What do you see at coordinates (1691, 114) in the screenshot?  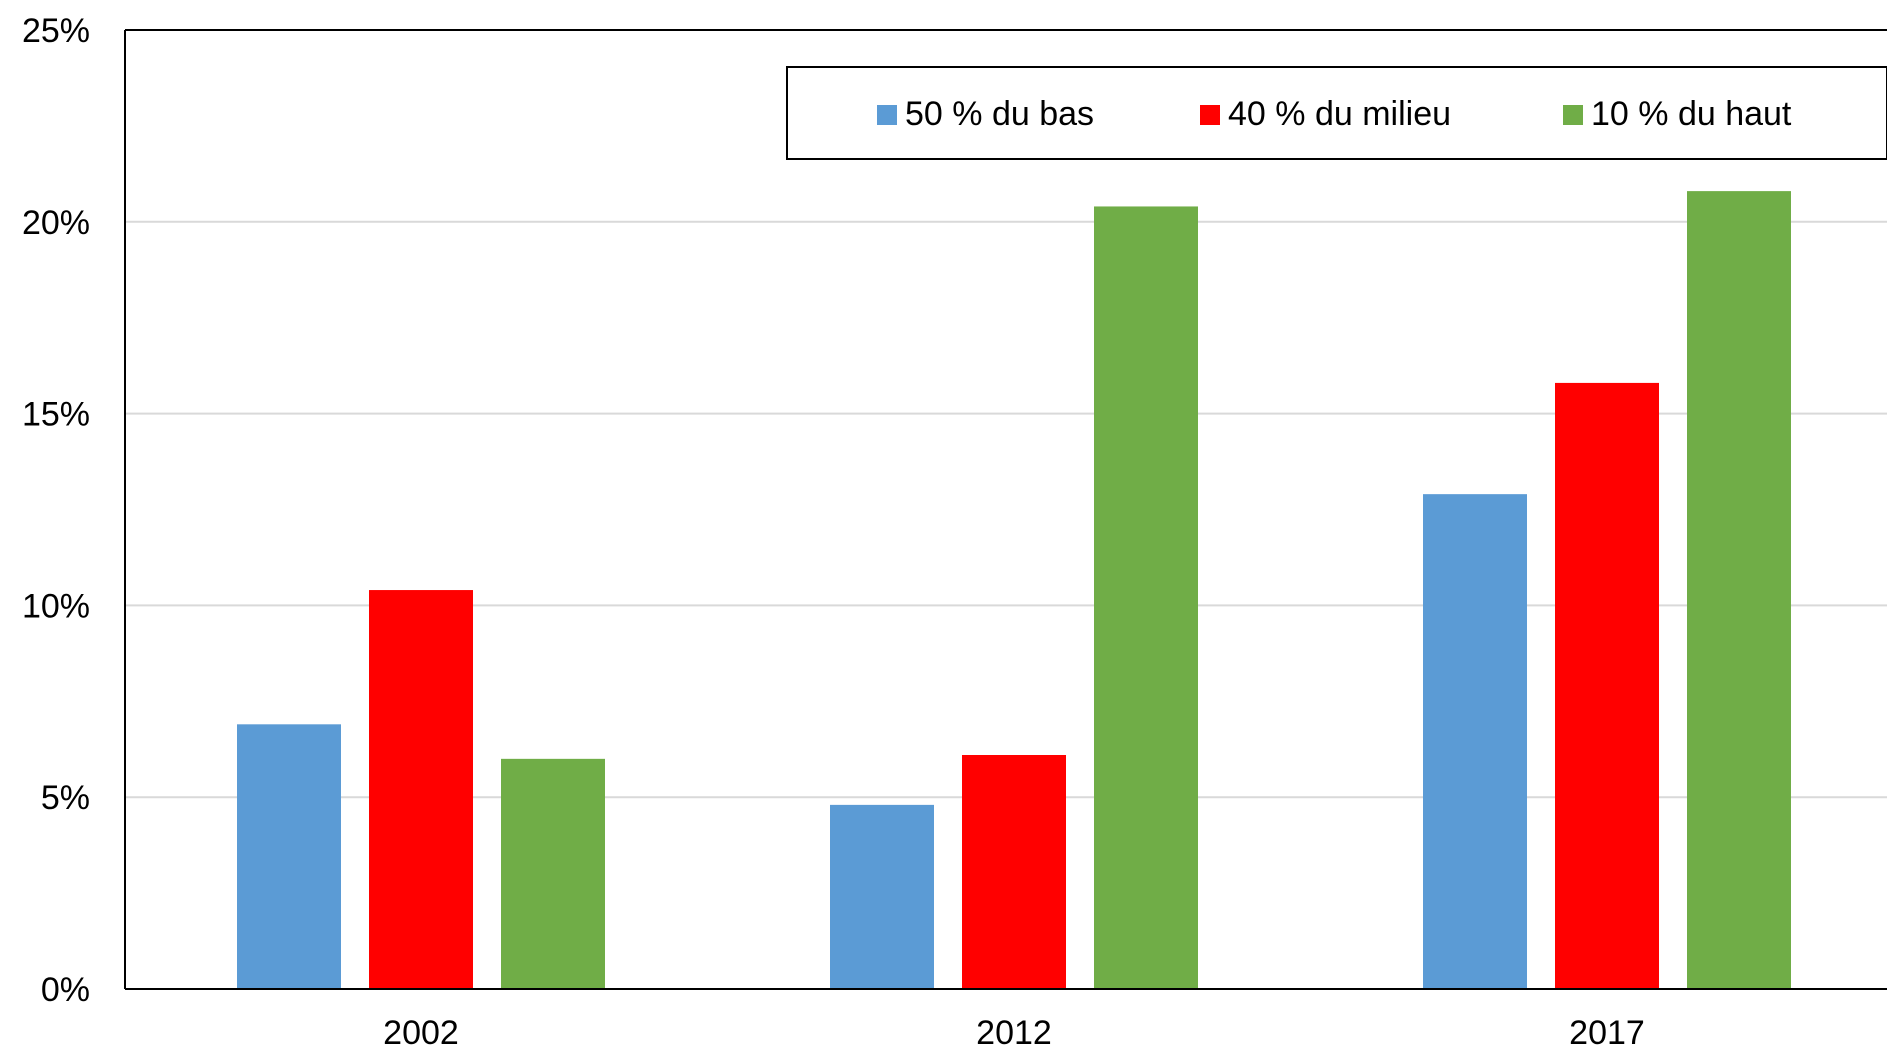 I see `legend-label: 10 % du haut` at bounding box center [1691, 114].